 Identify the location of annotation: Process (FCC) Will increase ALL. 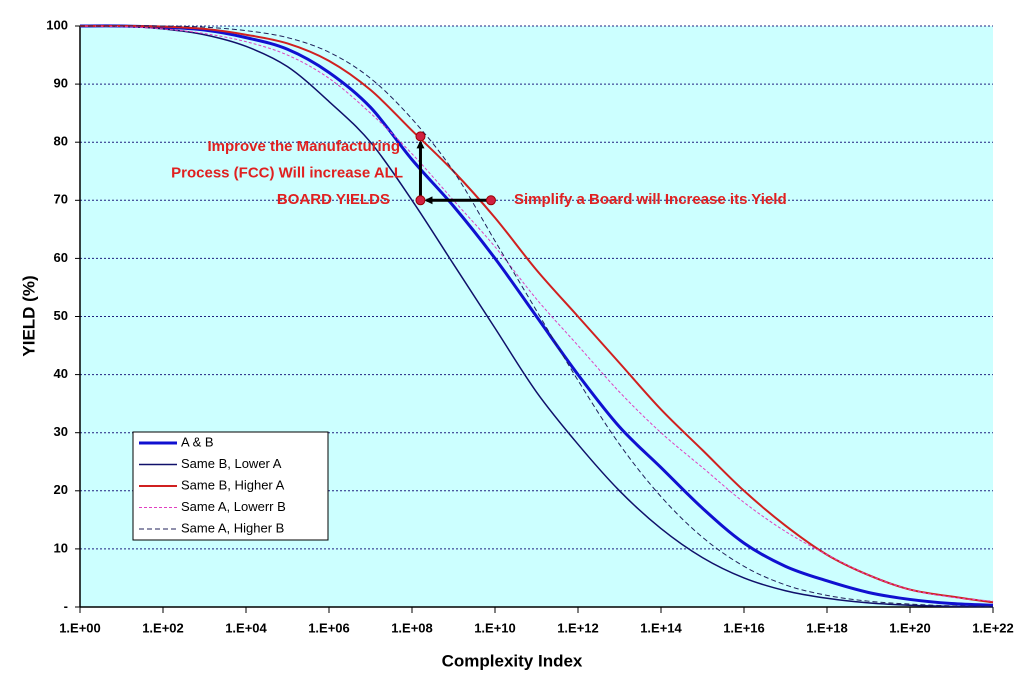
(287, 172).